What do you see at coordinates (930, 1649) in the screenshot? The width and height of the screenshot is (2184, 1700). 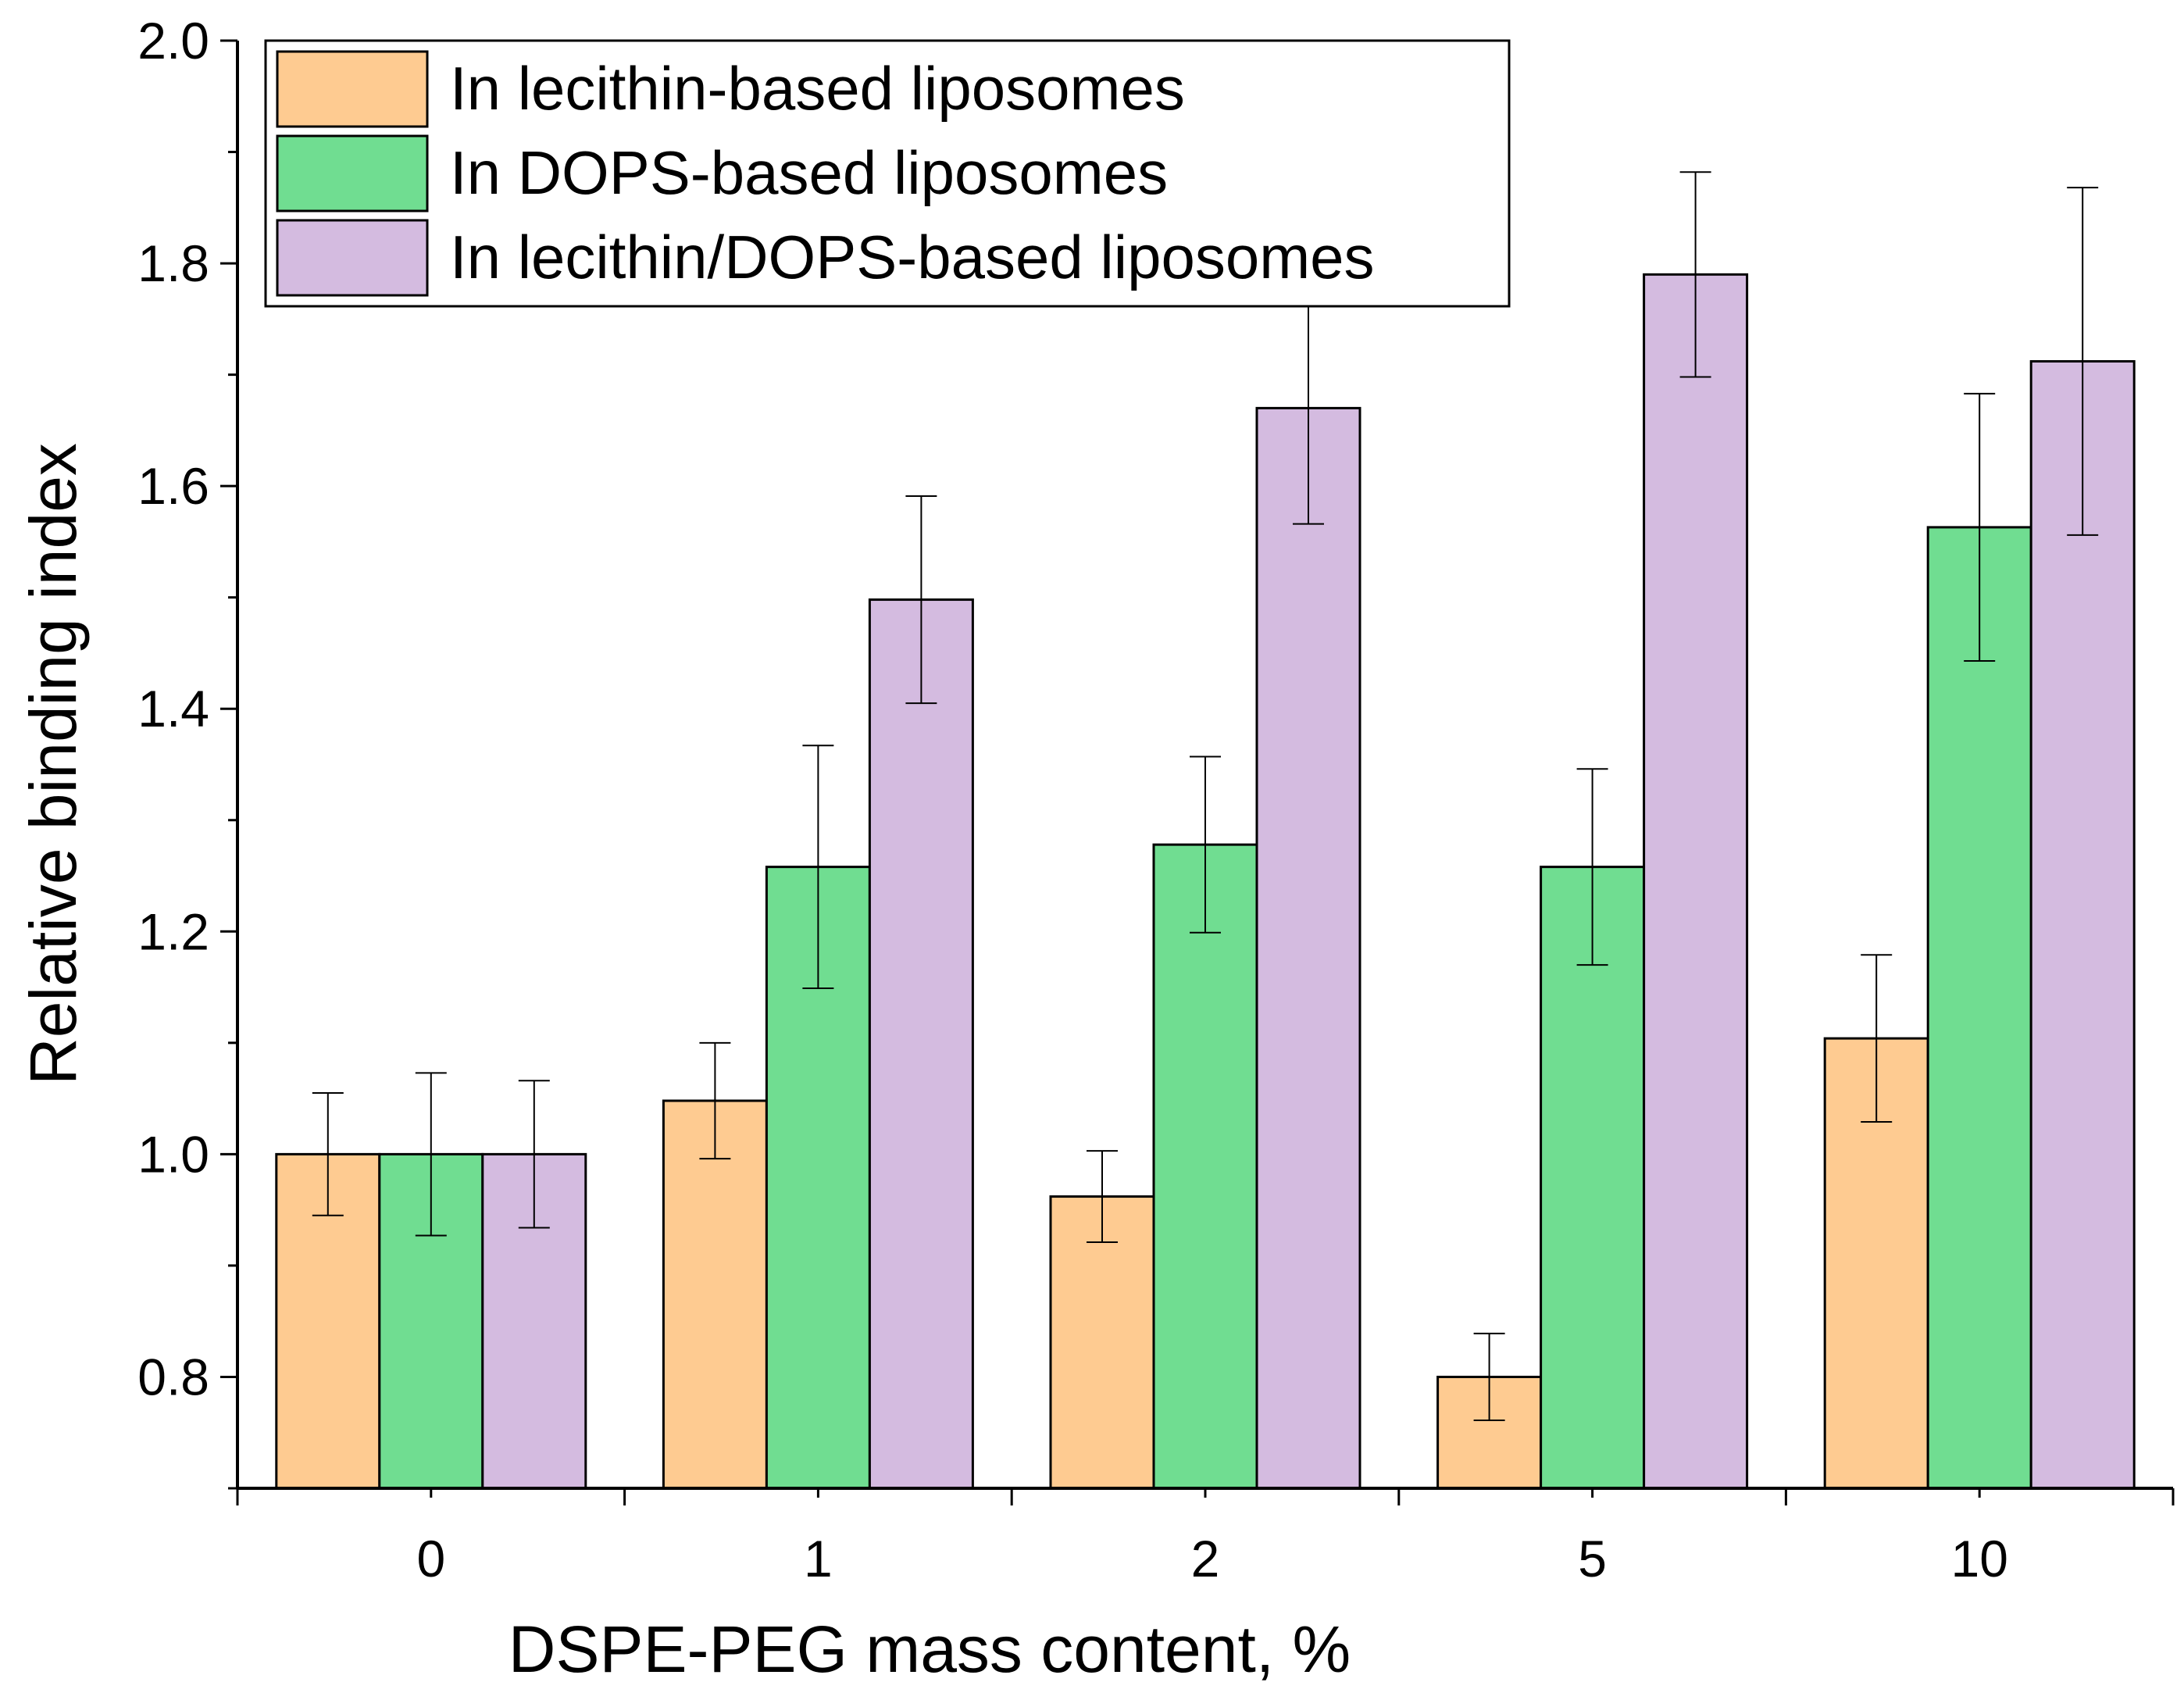 I see `x-axis-title: DSPE-PEG mass content, %` at bounding box center [930, 1649].